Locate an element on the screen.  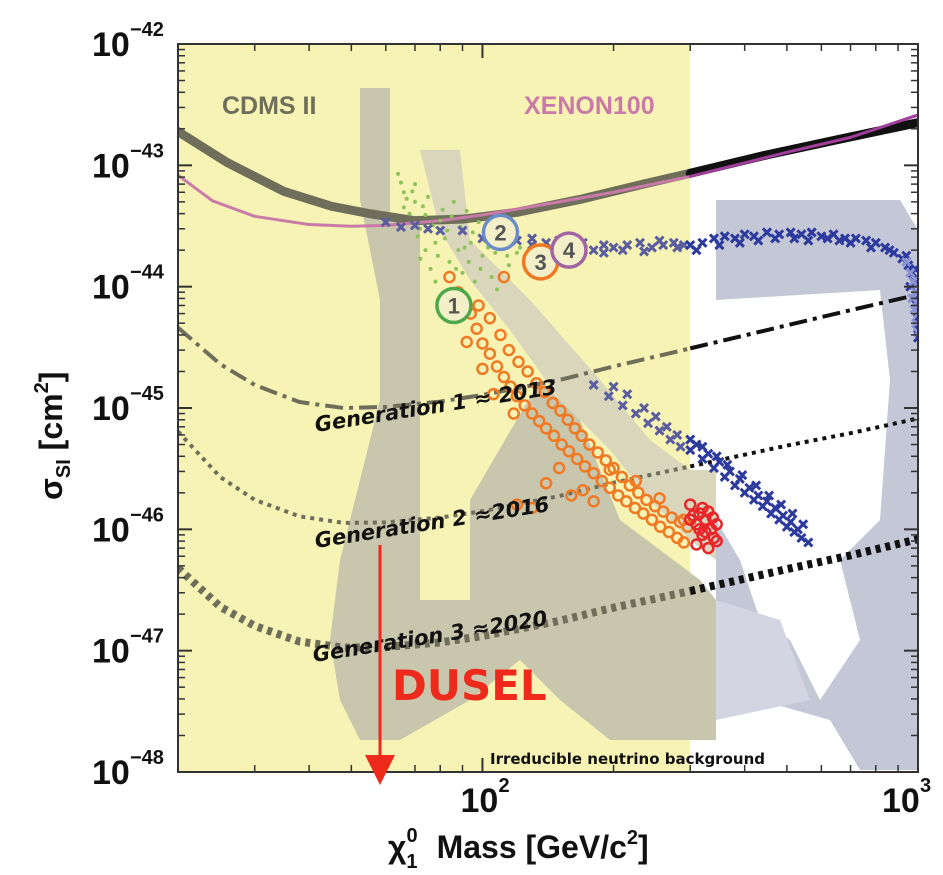
benchmark-points: 1 2 3 4 is located at coordinates (511, 269).